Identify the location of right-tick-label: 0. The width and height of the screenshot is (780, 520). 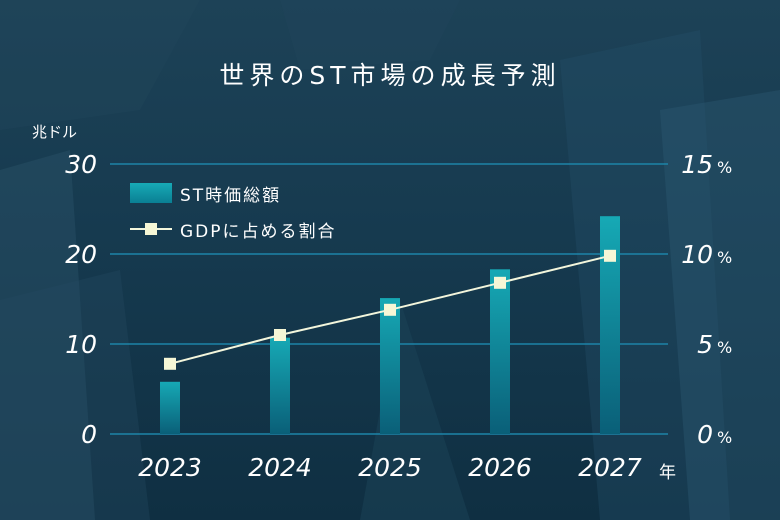
(705, 434).